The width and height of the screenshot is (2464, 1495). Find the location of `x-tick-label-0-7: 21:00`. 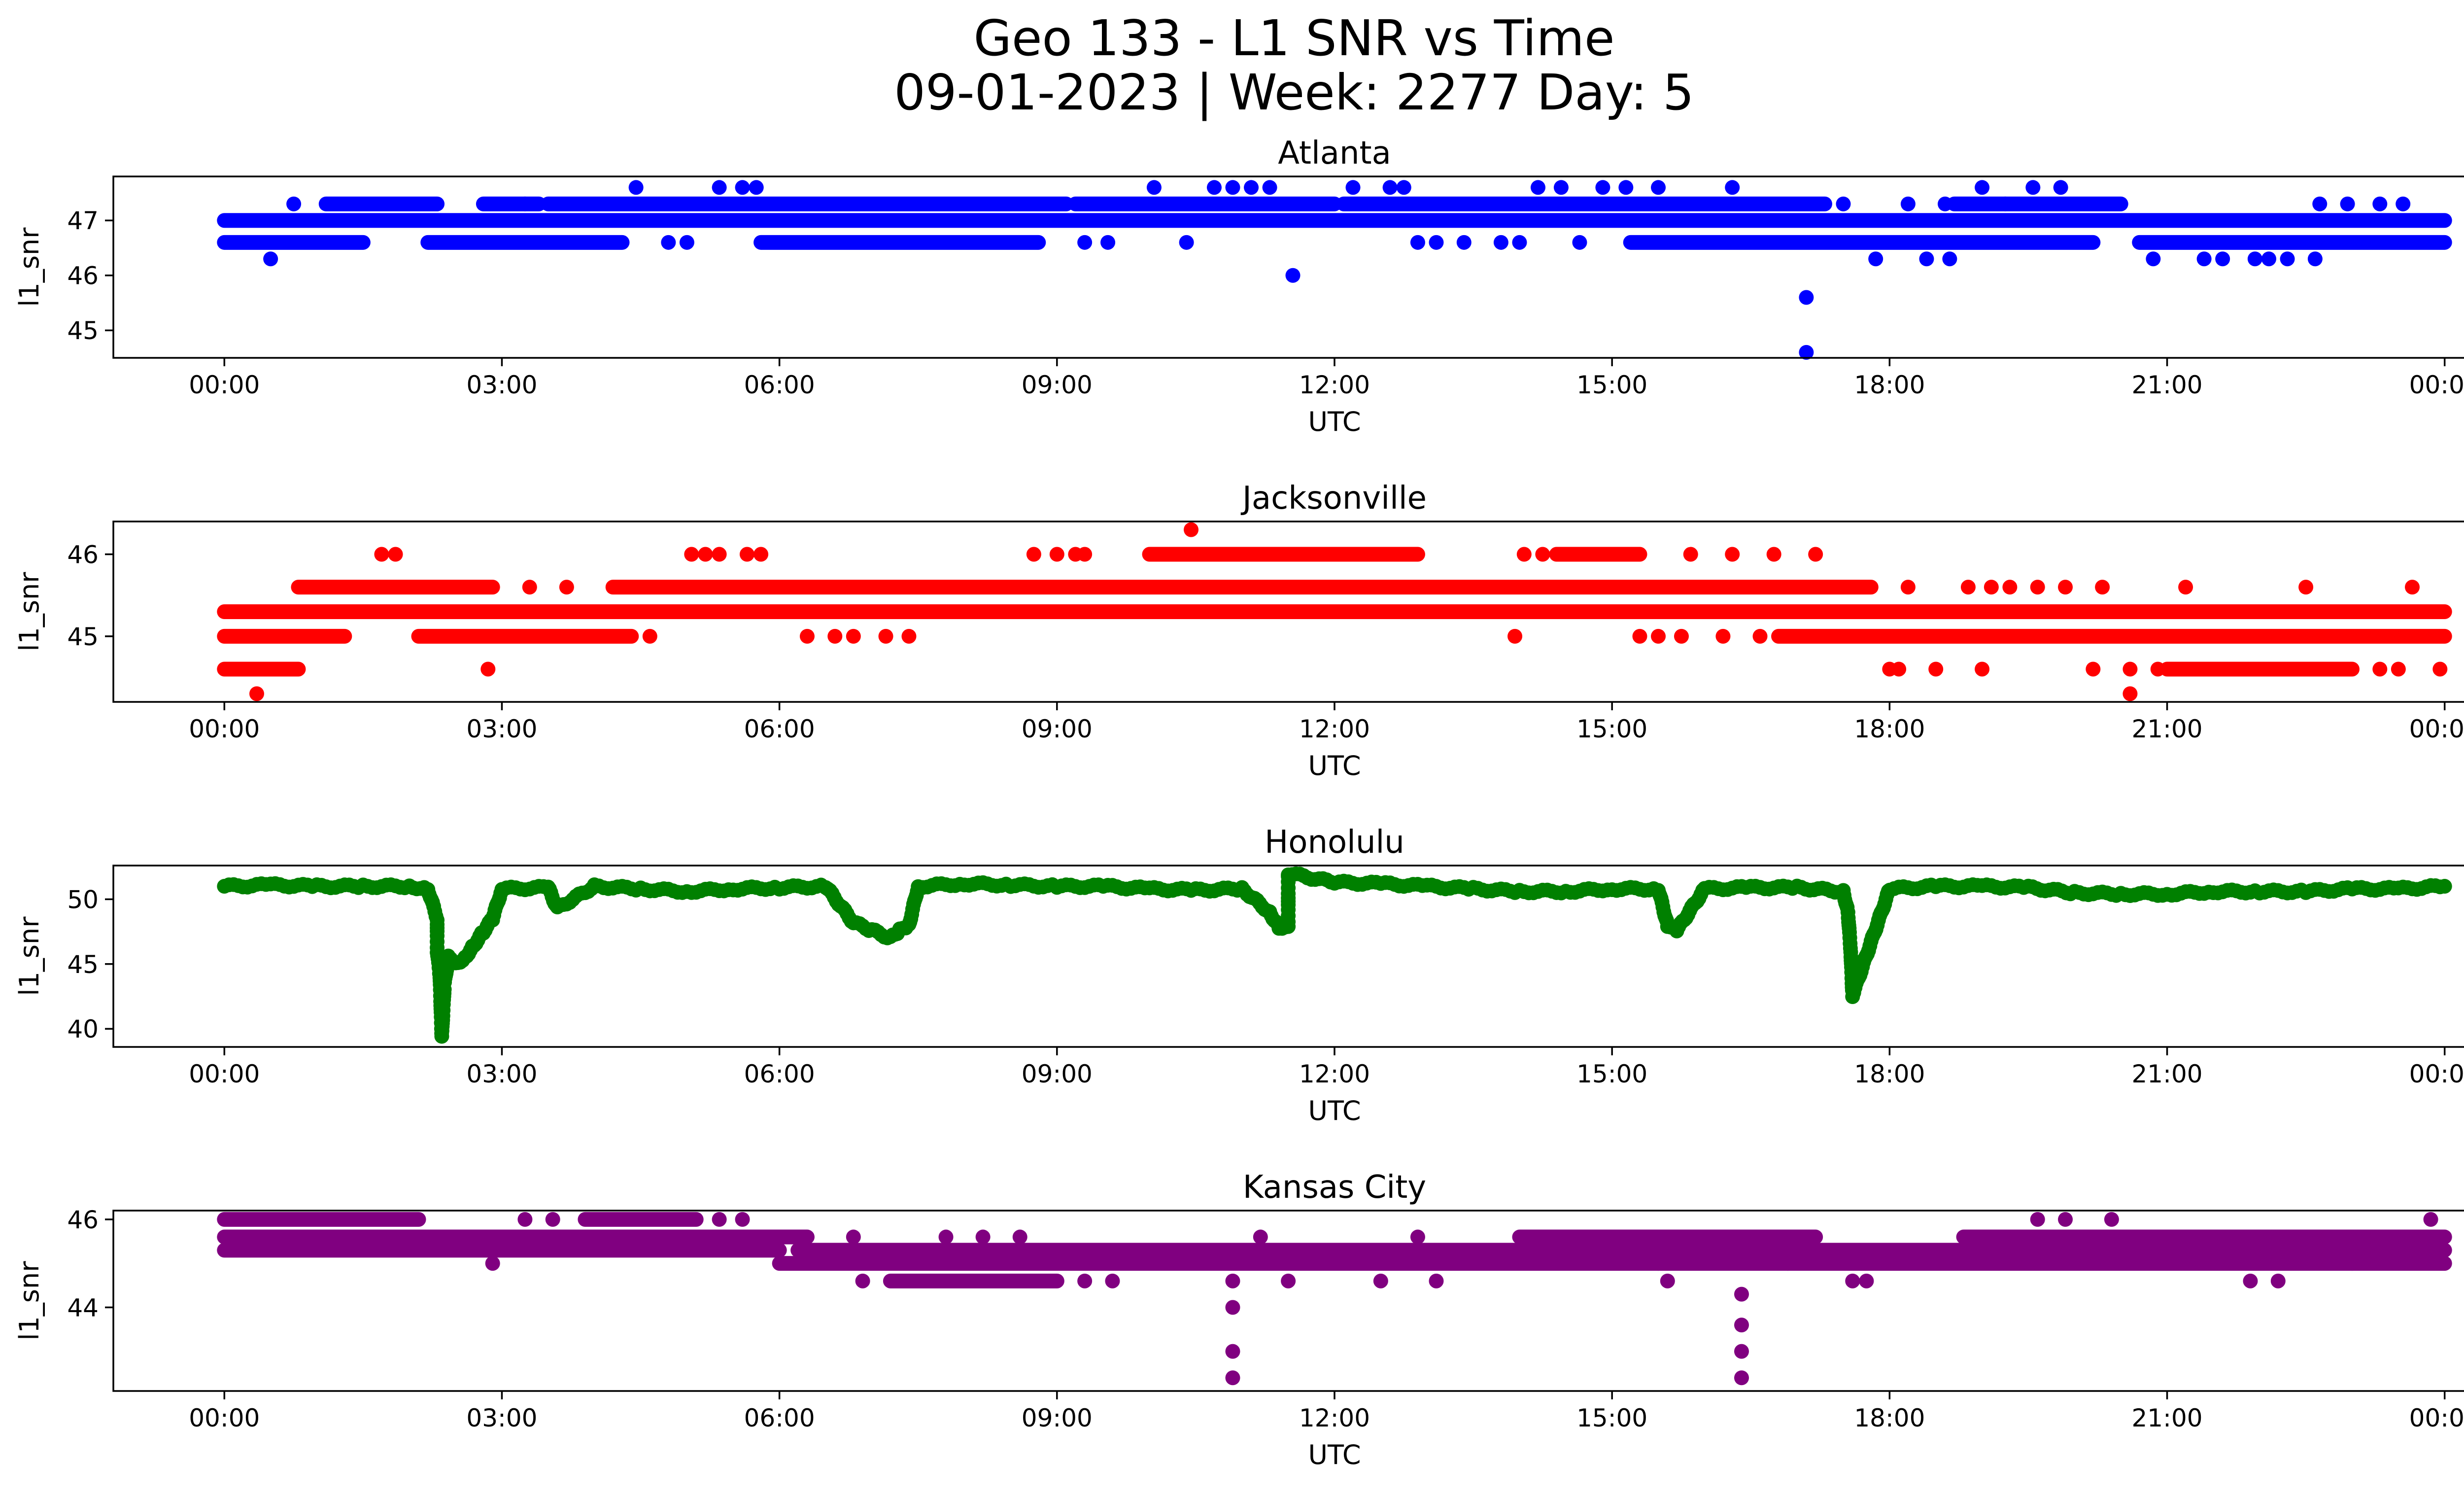

x-tick-label-0-7: 21:00 is located at coordinates (2166, 385).